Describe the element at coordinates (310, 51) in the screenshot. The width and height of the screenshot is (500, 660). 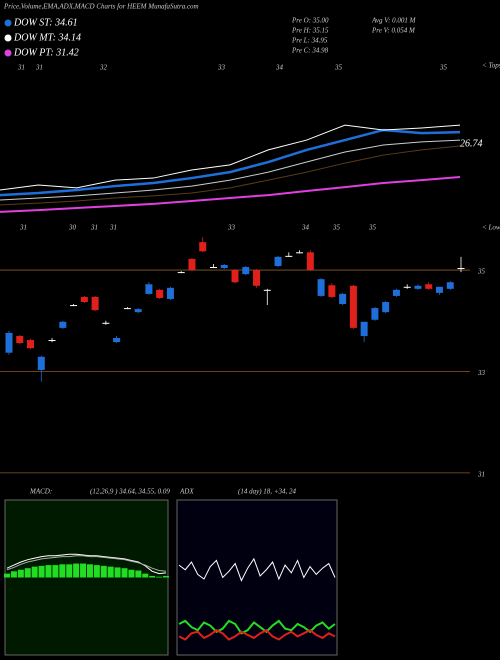
I see `info: Pre C: 34.98` at that location.